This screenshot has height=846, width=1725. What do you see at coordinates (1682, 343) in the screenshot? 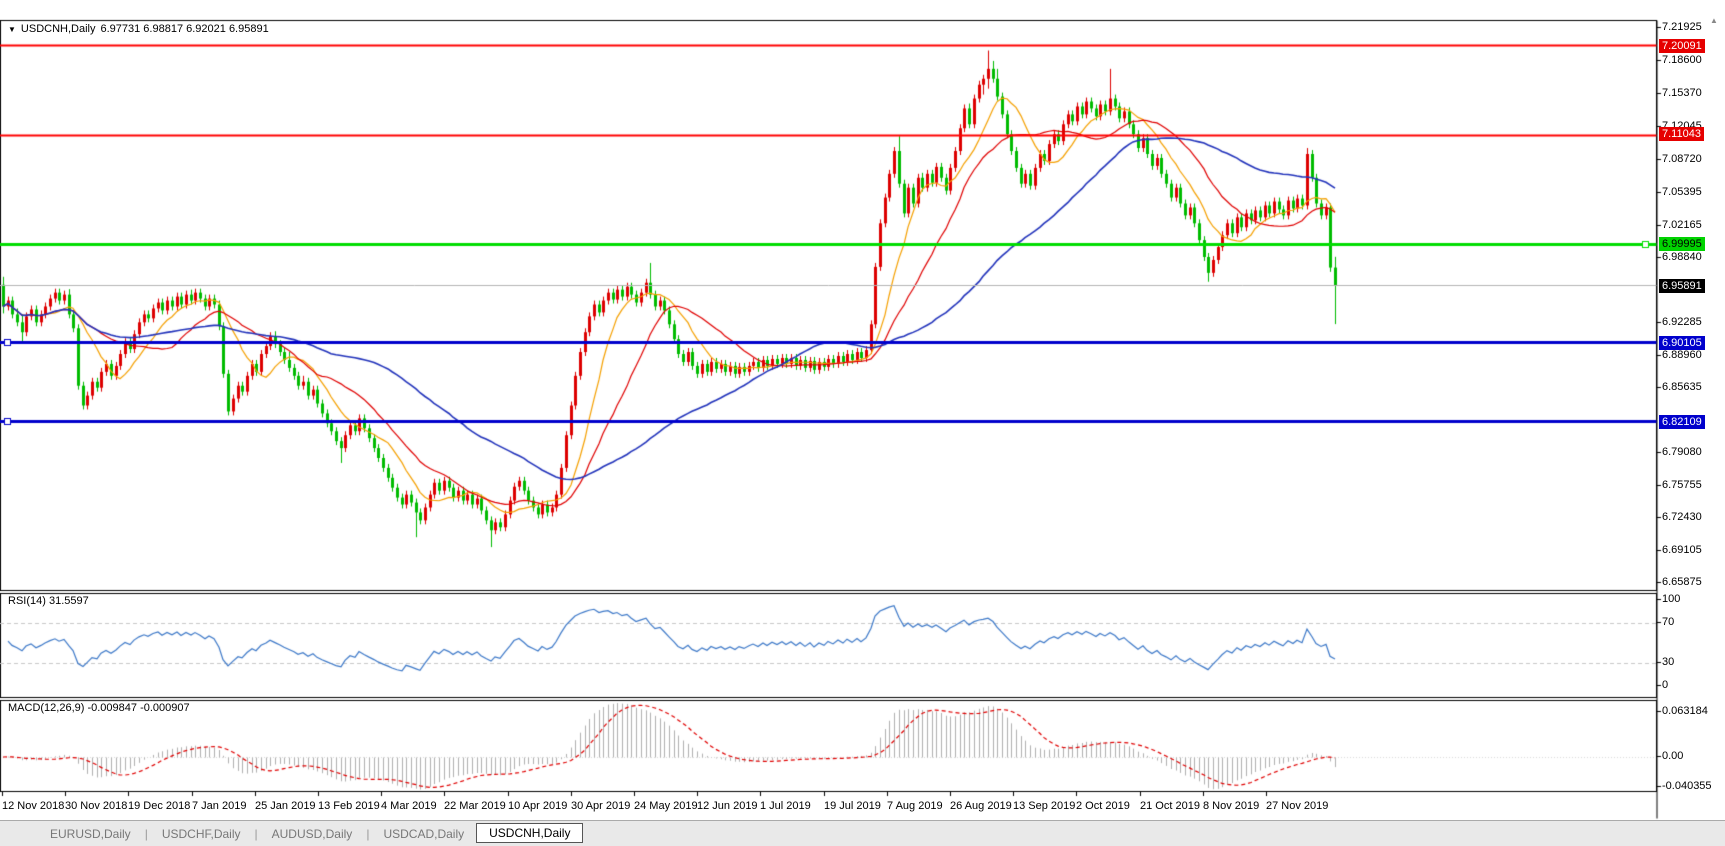
I see `price-badge-6.90105: 6.90105` at bounding box center [1682, 343].